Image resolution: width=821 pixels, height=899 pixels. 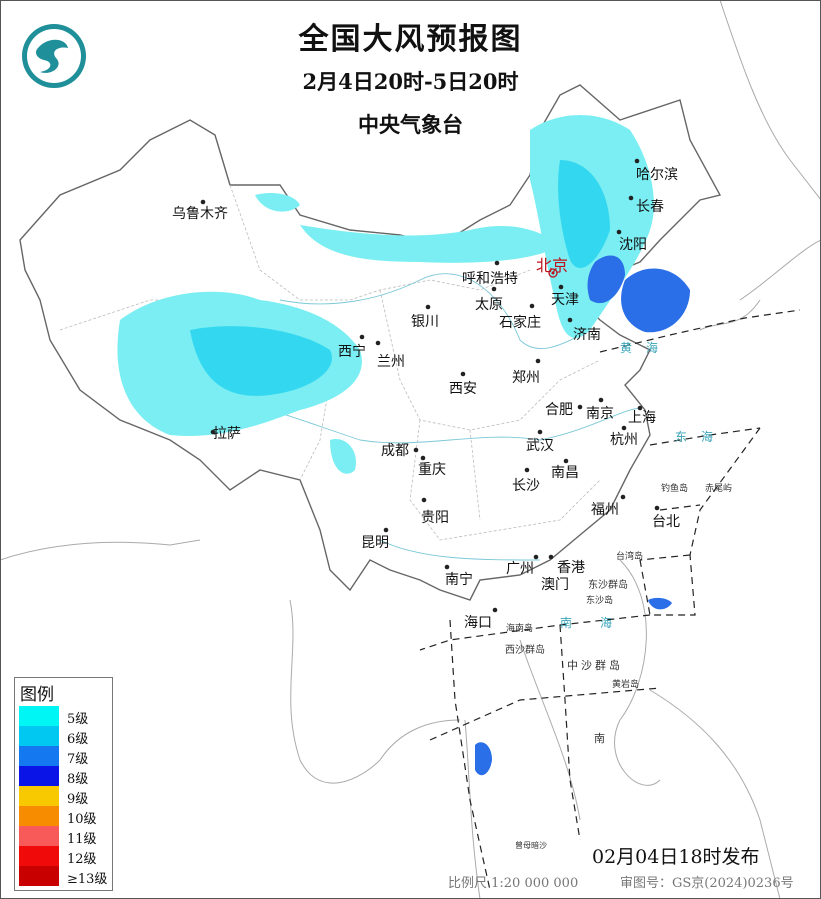 What do you see at coordinates (624, 440) in the screenshot?
I see `city-label-hangzhou: 杭州` at bounding box center [624, 440].